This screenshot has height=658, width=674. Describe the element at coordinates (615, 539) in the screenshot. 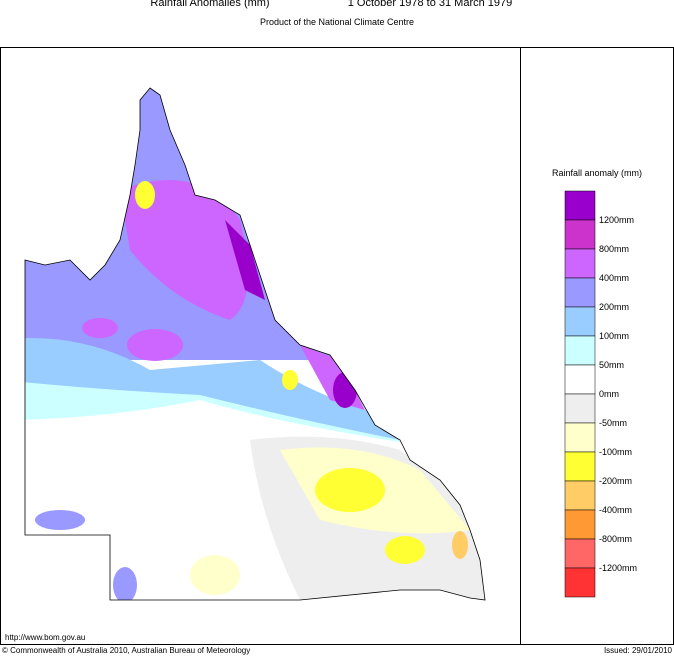

I see `legend-label: -800mm` at that location.